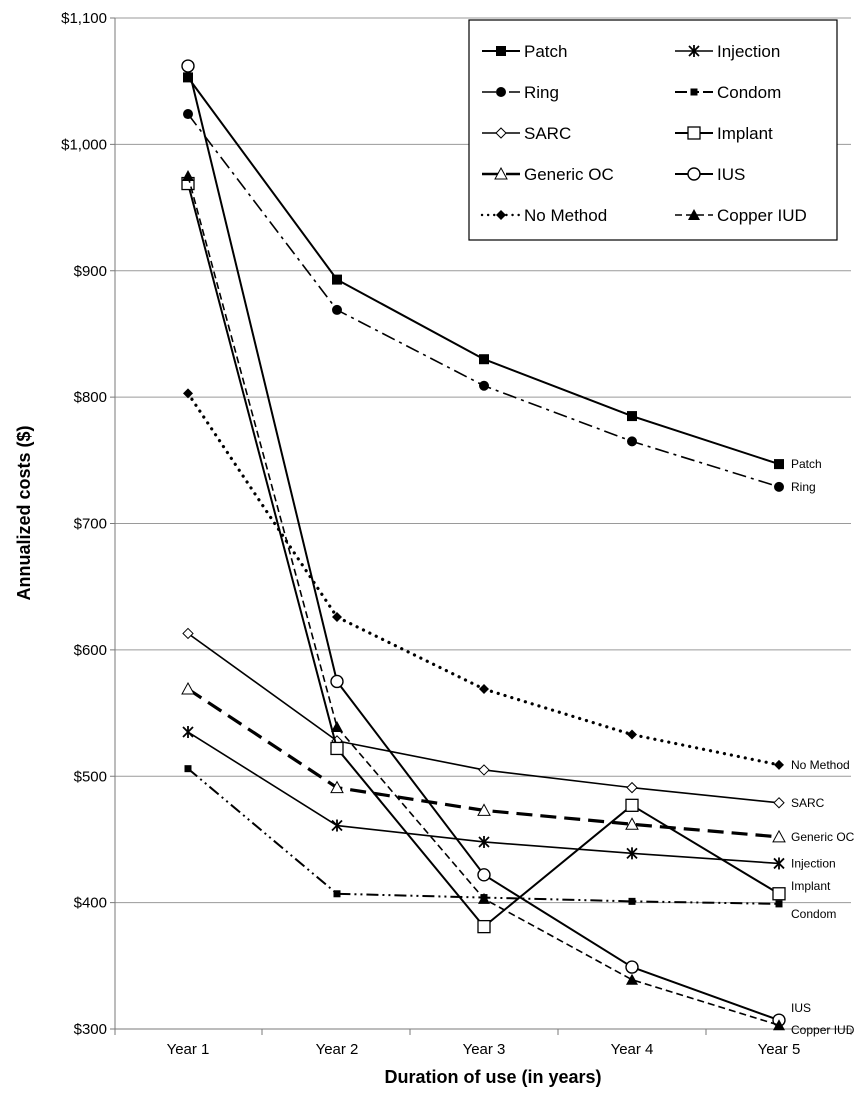 This screenshot has height=1093, width=861. Describe the element at coordinates (90, 650) in the screenshot. I see `y-tick-label: $600` at that location.